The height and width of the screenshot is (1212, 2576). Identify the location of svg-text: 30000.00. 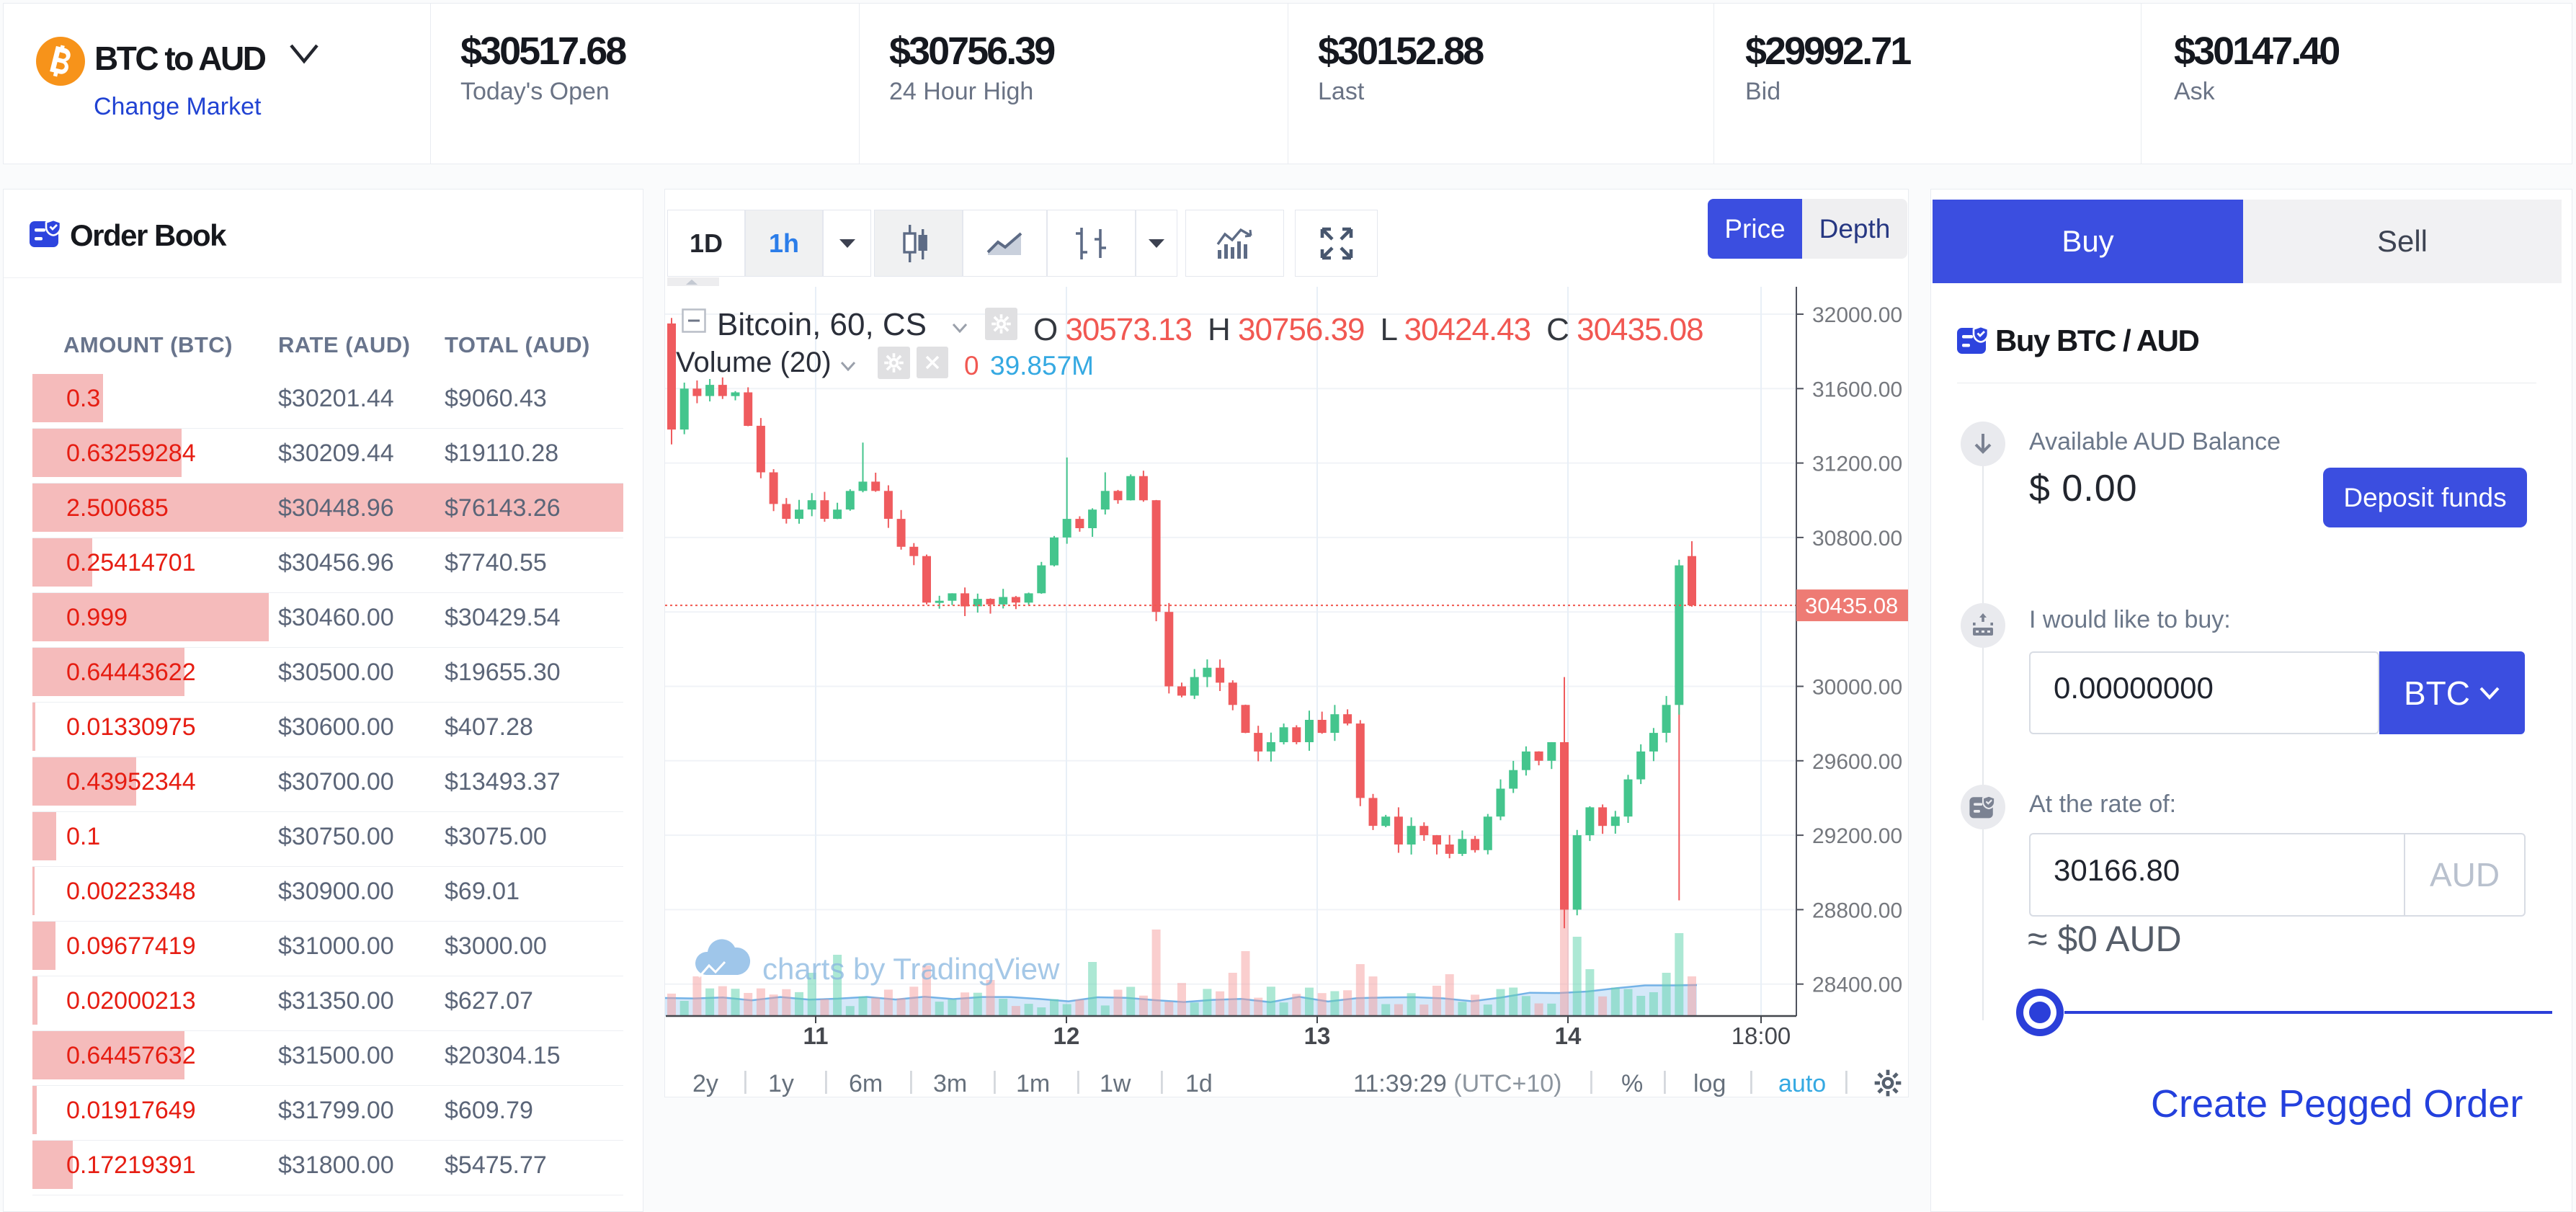
(1857, 688).